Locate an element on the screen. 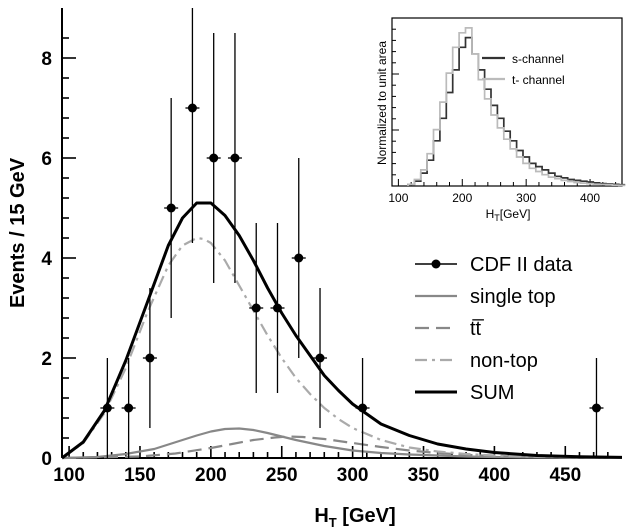 The width and height of the screenshot is (627, 529). x-axis-title: HT [GeV] is located at coordinates (354, 517).